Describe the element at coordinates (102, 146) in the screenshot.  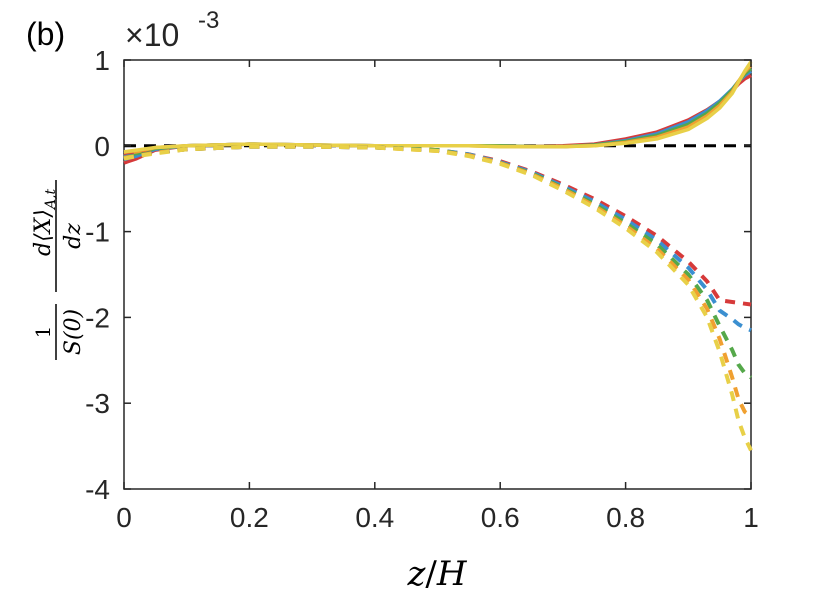
I see `y-tick-label: 0` at that location.